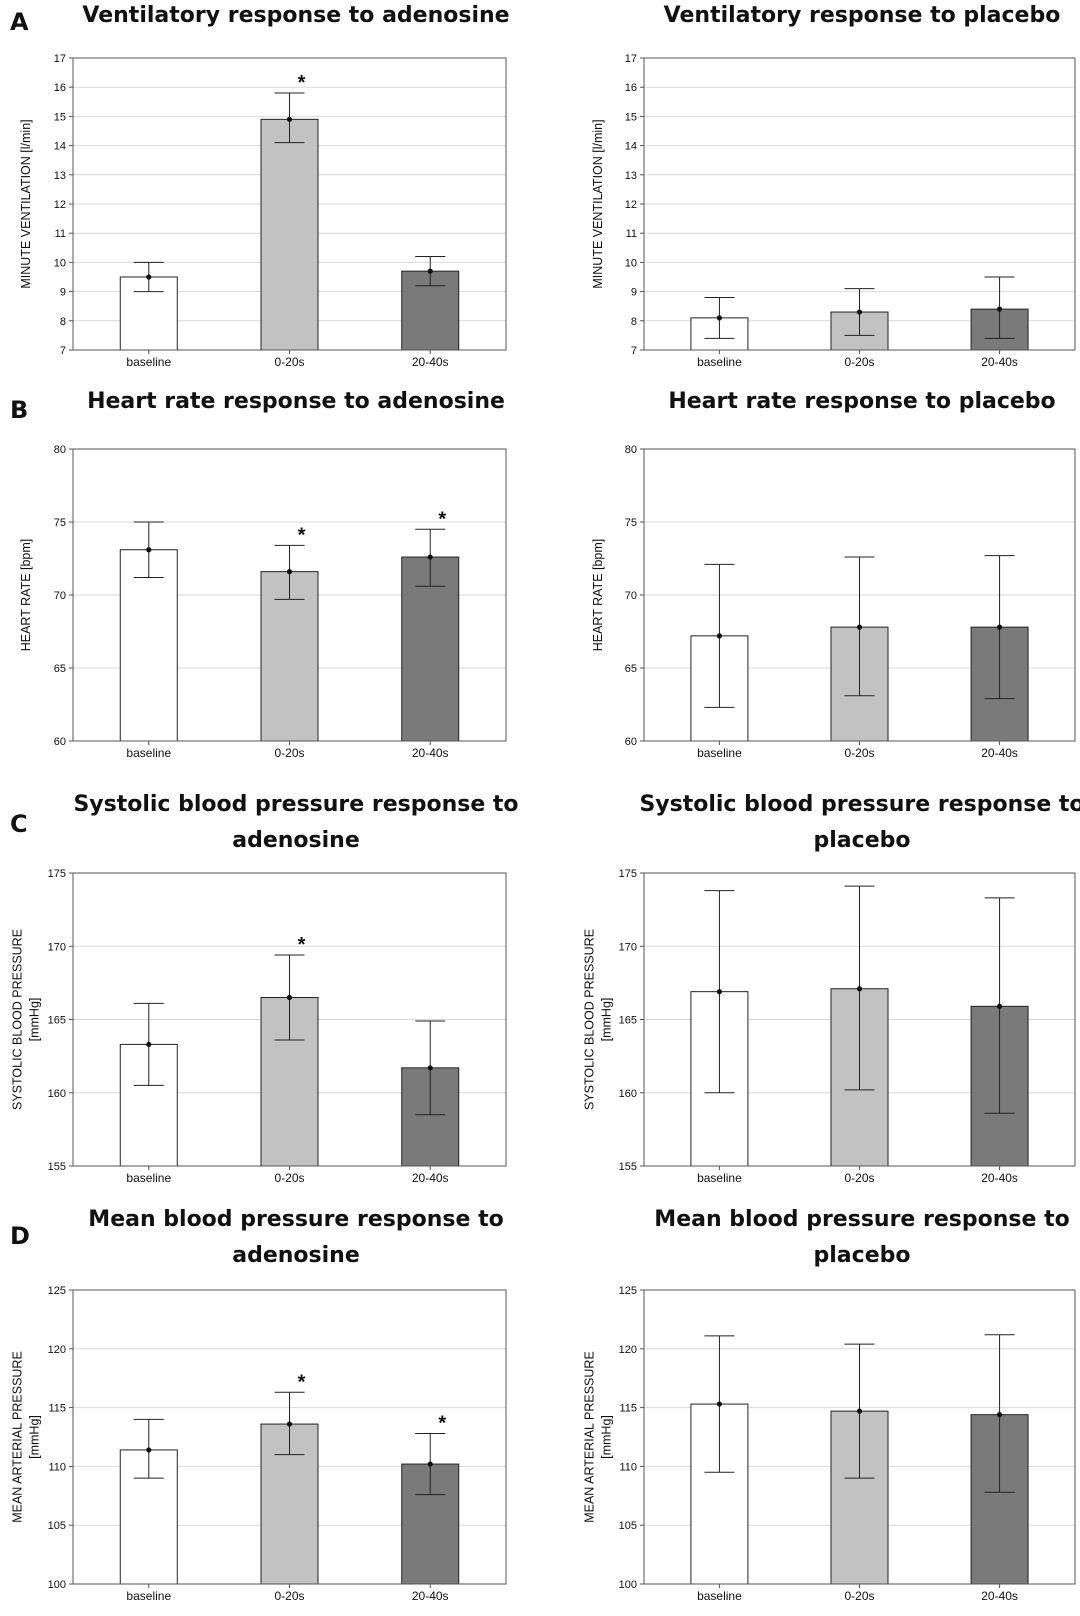  What do you see at coordinates (631, 117) in the screenshot?
I see `y-tick-label: 15` at bounding box center [631, 117].